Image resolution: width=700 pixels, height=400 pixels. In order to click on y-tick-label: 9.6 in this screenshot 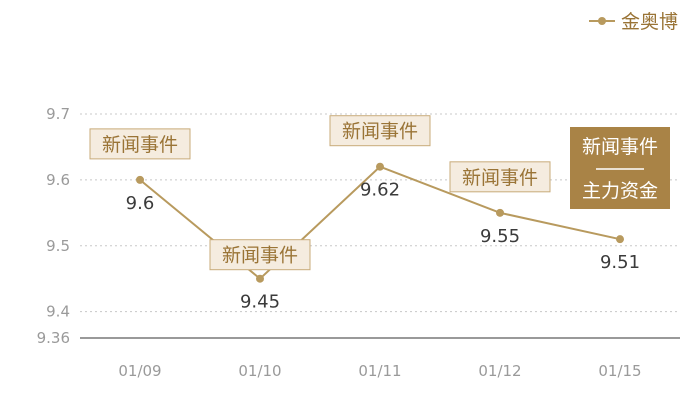, I will do `click(58, 180)`.